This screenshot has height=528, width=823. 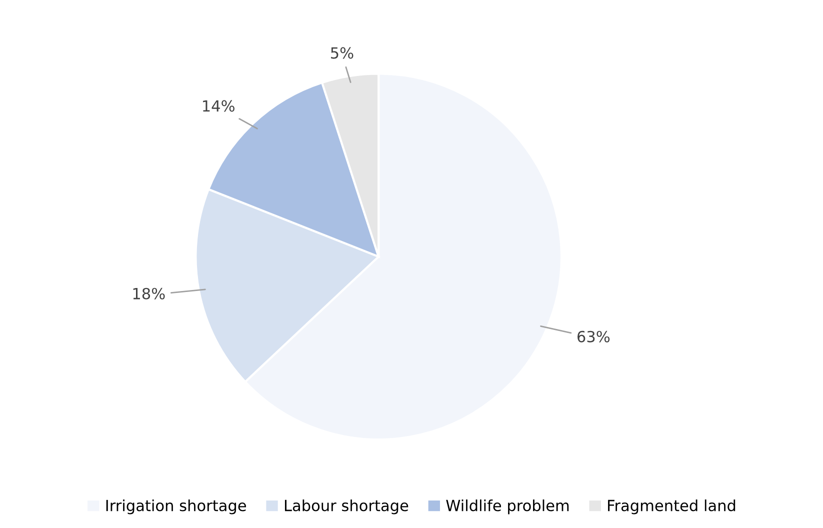 What do you see at coordinates (218, 106) in the screenshot?
I see `data-label: 14%` at bounding box center [218, 106].